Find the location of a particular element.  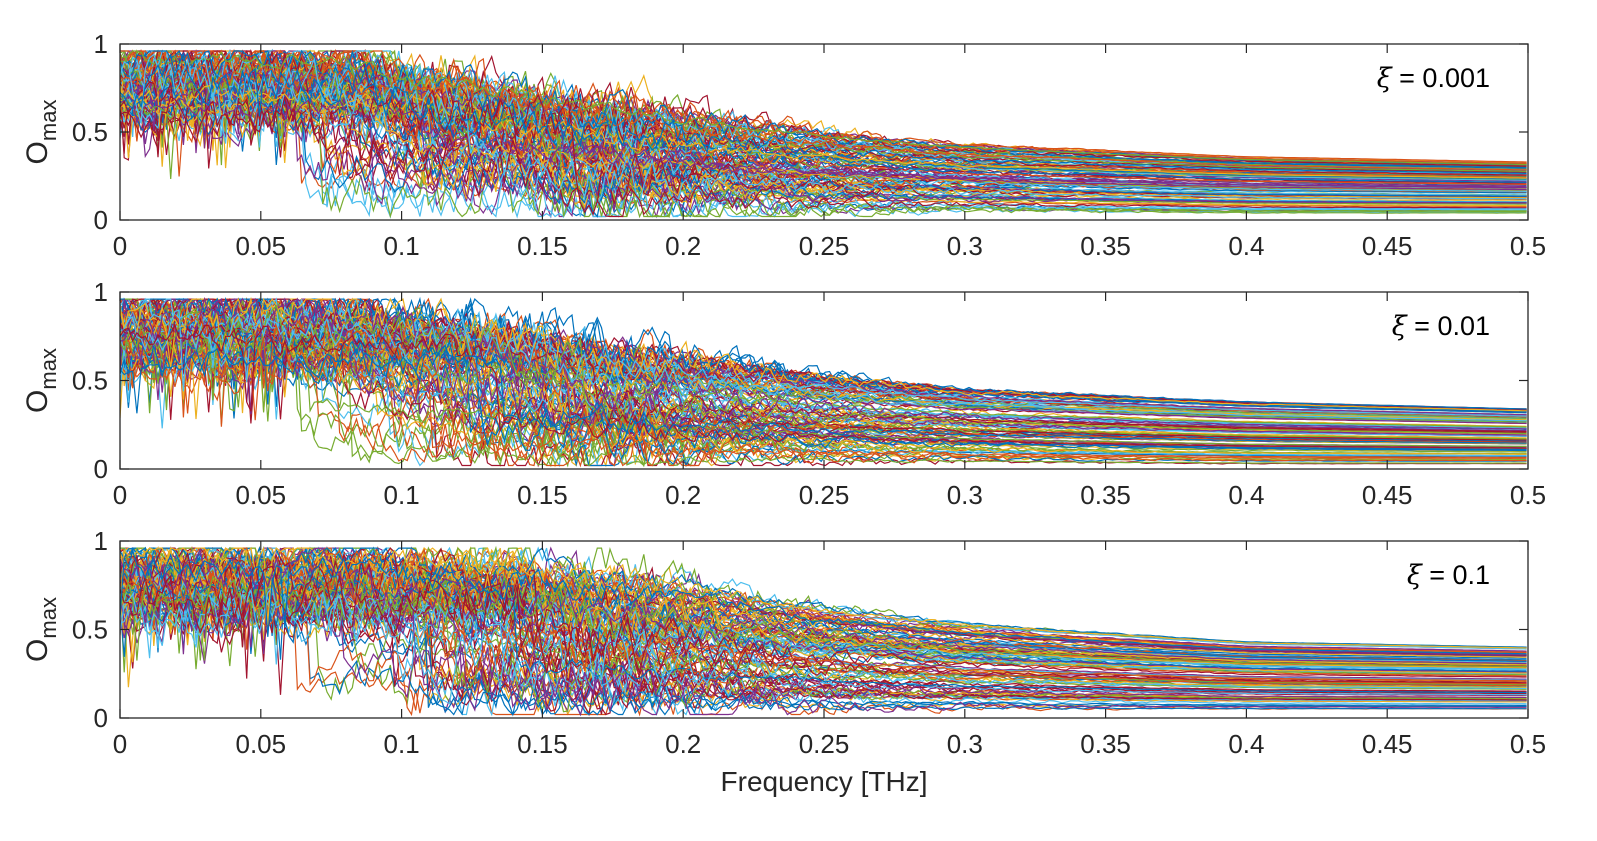

xi-annotation: ξ = 0.001 is located at coordinates (1433, 78).